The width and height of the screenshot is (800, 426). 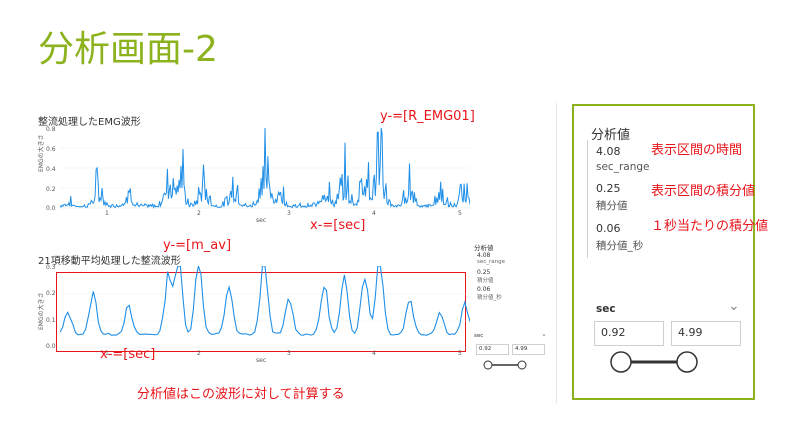 I want to click on top-chart-series-line, so click(x=265, y=168).